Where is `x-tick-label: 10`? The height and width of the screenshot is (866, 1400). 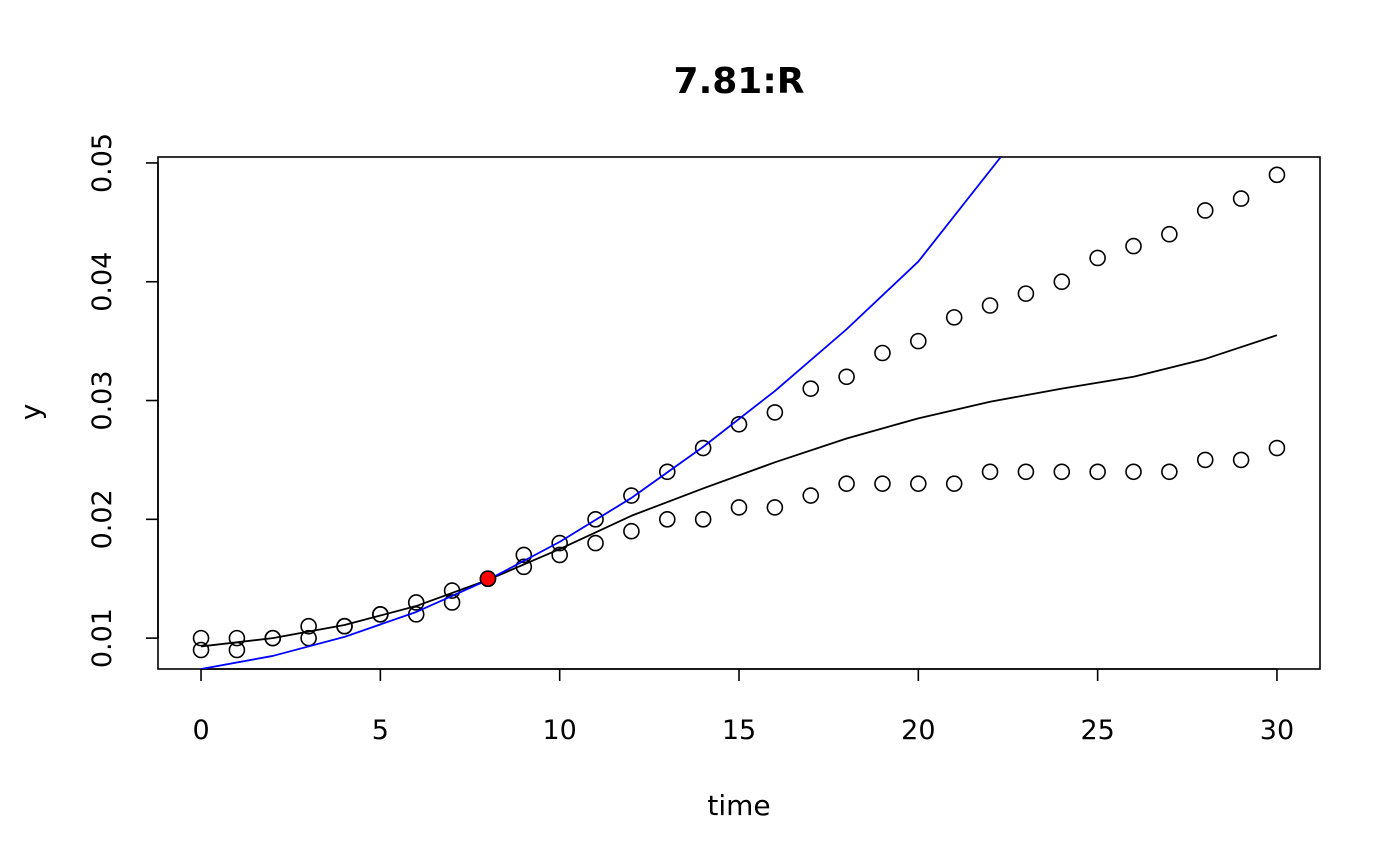 x-tick-label: 10 is located at coordinates (559, 730).